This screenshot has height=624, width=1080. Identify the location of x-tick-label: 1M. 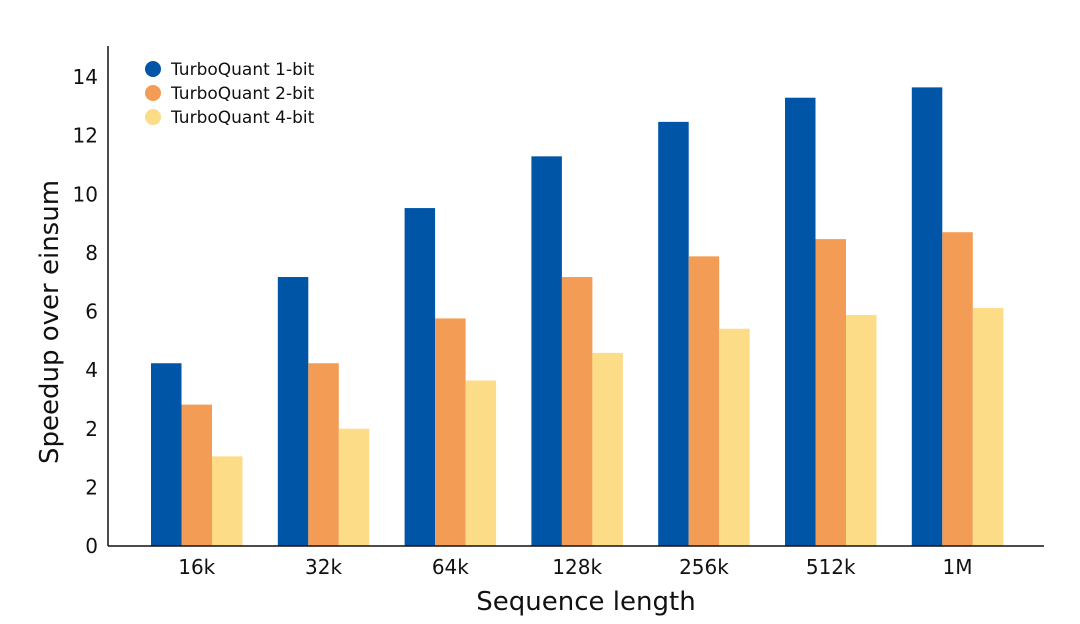
(958, 567).